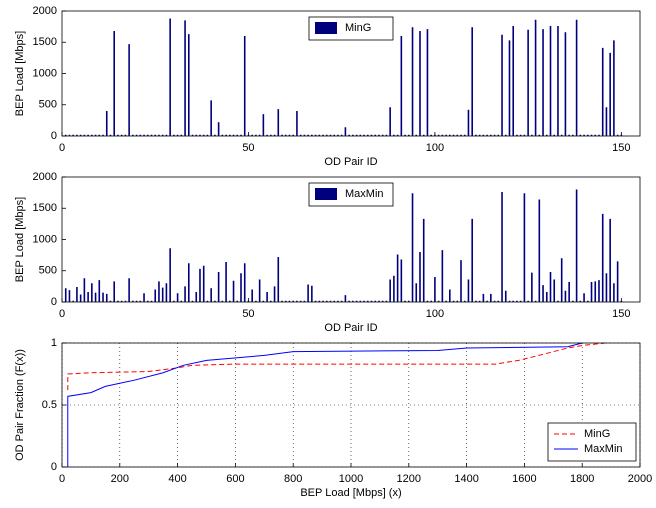 Image resolution: width=656 pixels, height=508 pixels. Describe the element at coordinates (336, 366) in the screenshot. I see `cdf-line` at that location.